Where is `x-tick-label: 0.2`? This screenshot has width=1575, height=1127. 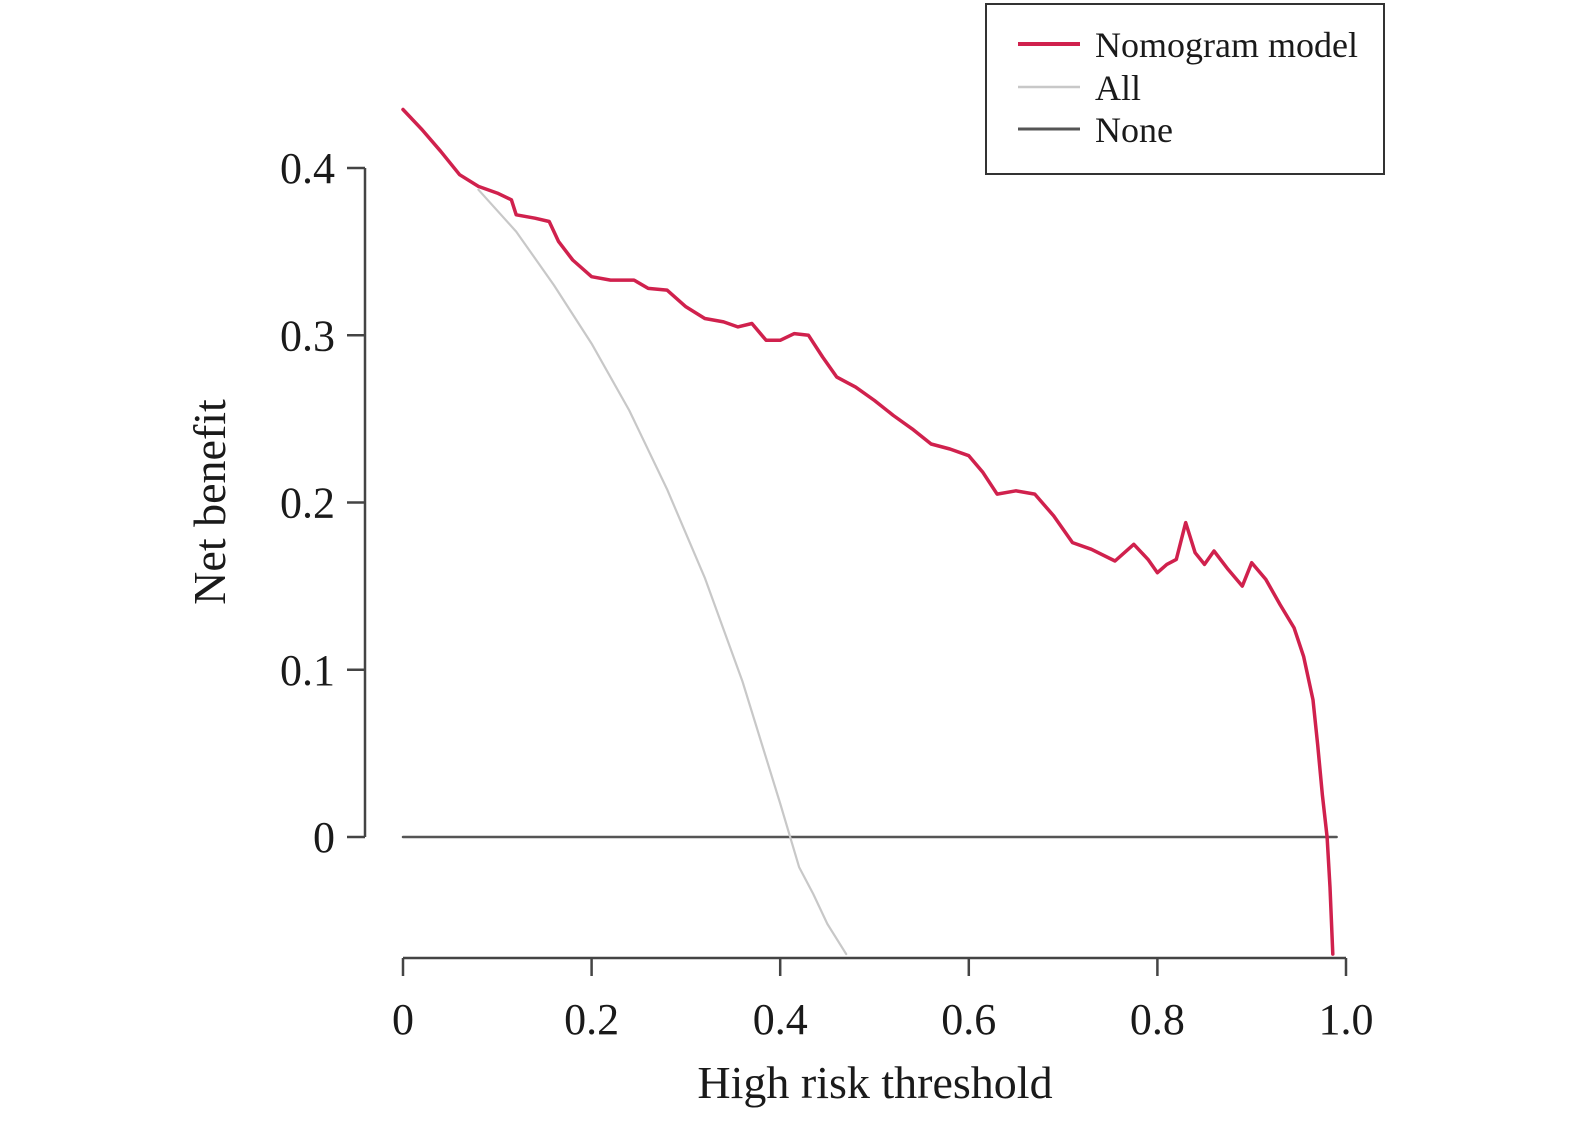 x-tick-label: 0.2 is located at coordinates (591, 1019).